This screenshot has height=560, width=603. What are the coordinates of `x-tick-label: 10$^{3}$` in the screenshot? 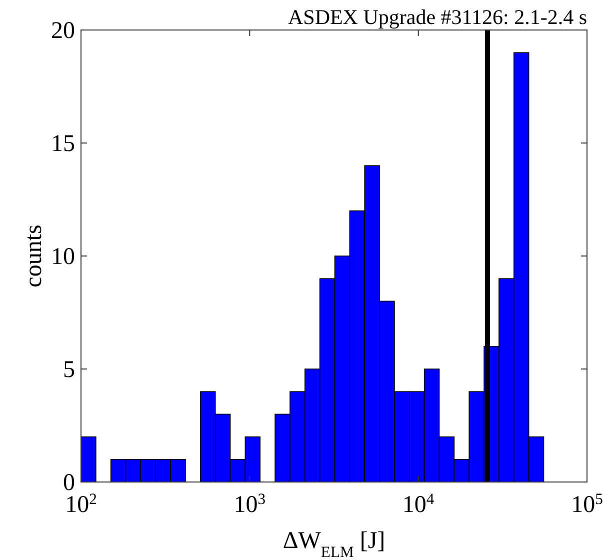 It's located at (250, 504).